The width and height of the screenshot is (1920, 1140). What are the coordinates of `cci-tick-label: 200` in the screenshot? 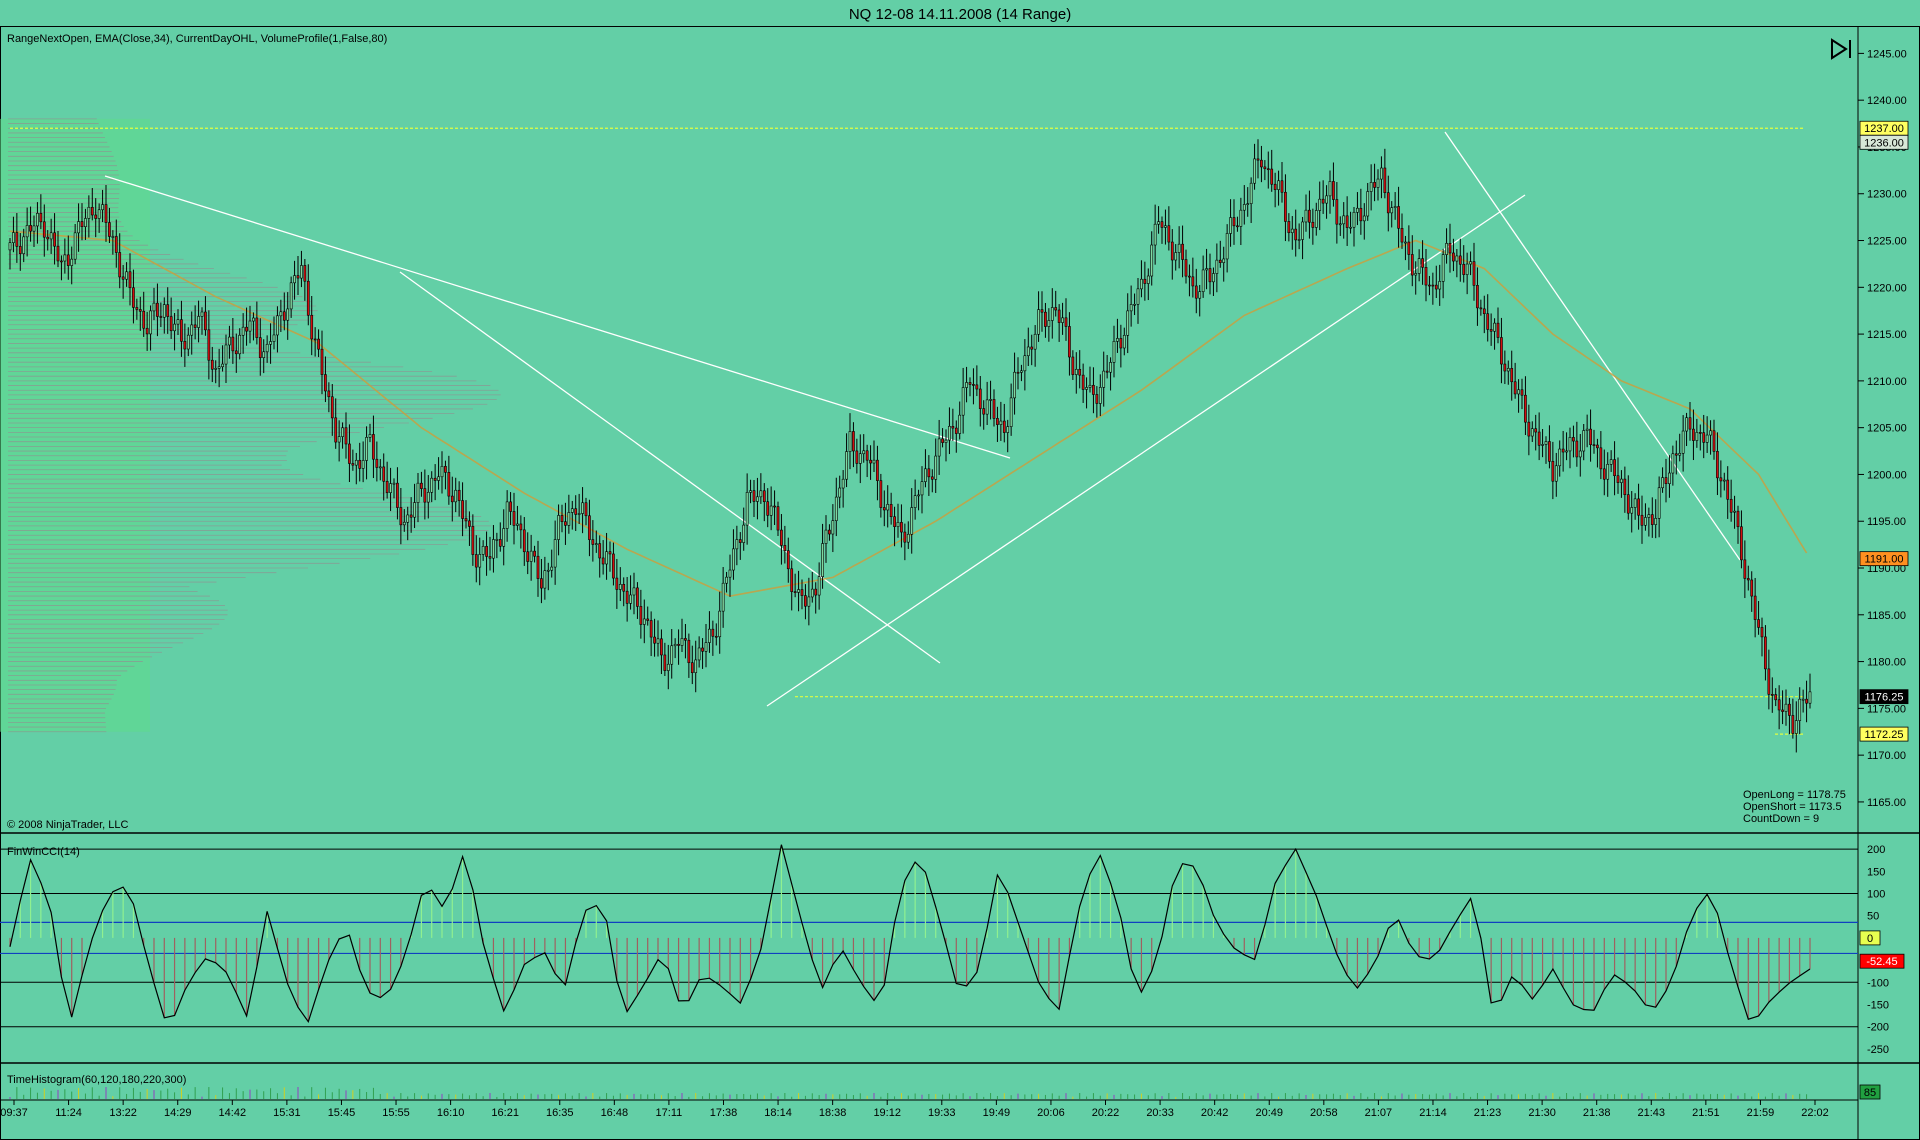 It's located at (1876, 850).